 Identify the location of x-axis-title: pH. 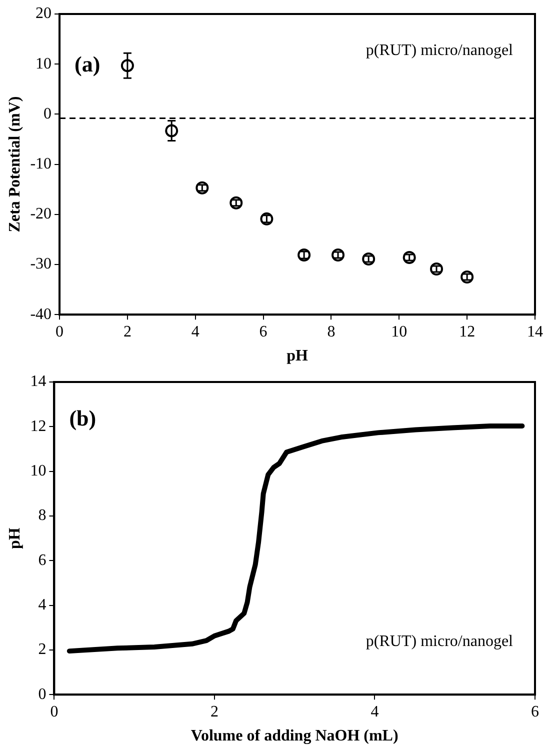
(297, 356).